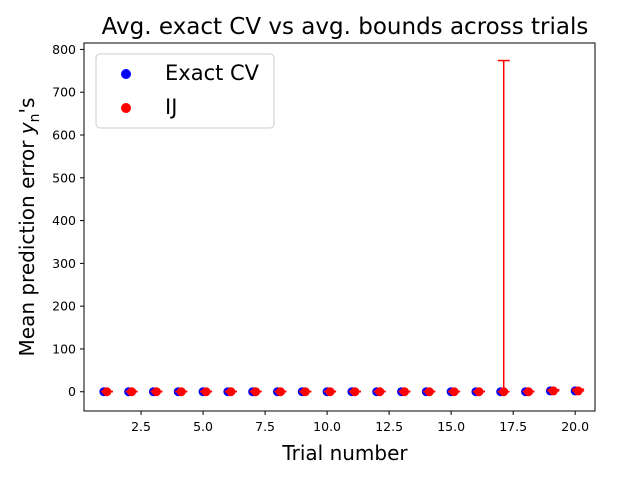 Image resolution: width=640 pixels, height=480 pixels. Describe the element at coordinates (344, 453) in the screenshot. I see `x-axis-label: Trial number` at that location.